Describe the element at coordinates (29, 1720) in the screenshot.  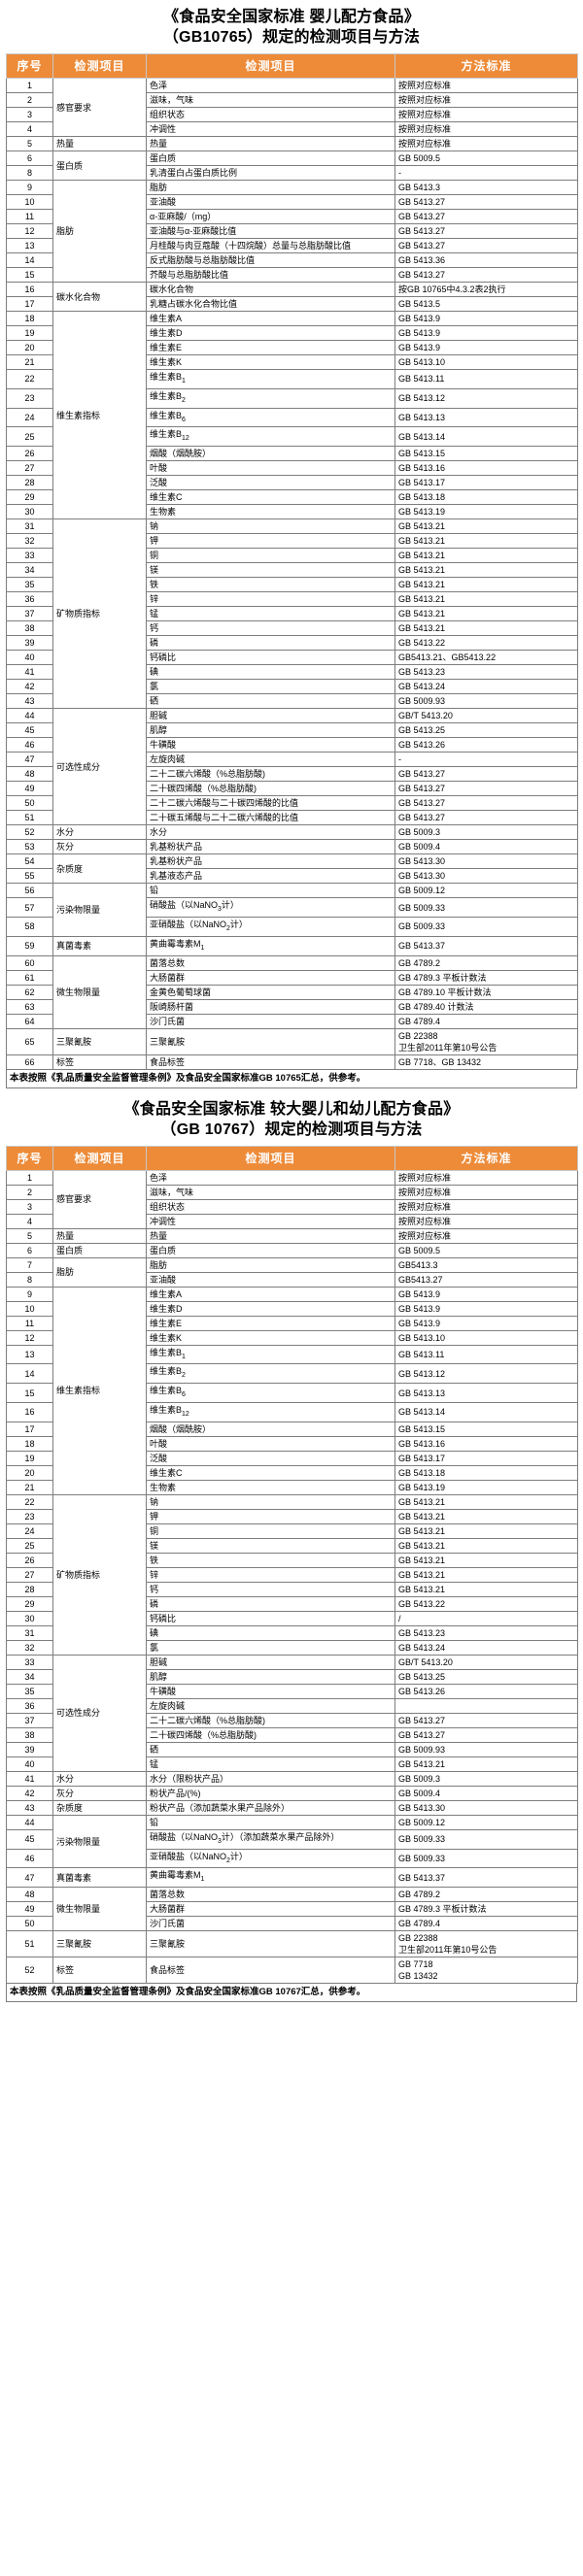
I see `cell-index: 37` at that location.